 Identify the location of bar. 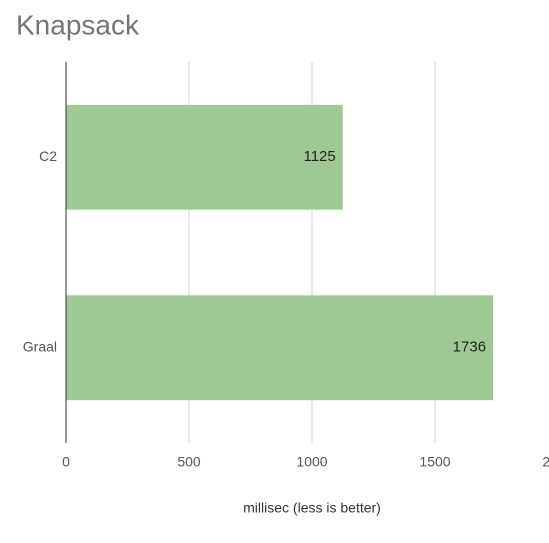
(204, 157).